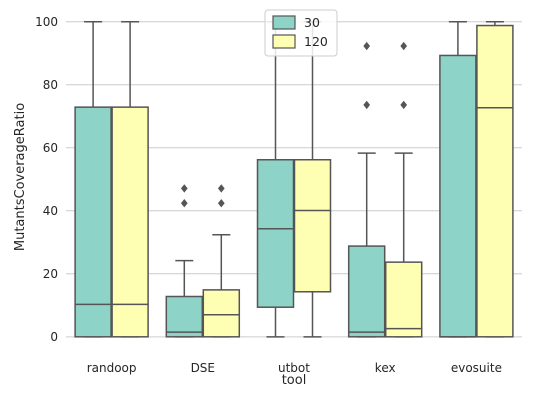 Image resolution: width=535 pixels, height=398 pixels. Describe the element at coordinates (46, 179) in the screenshot. I see `y-tick-labels: 0 20 40 60 80 100` at that location.